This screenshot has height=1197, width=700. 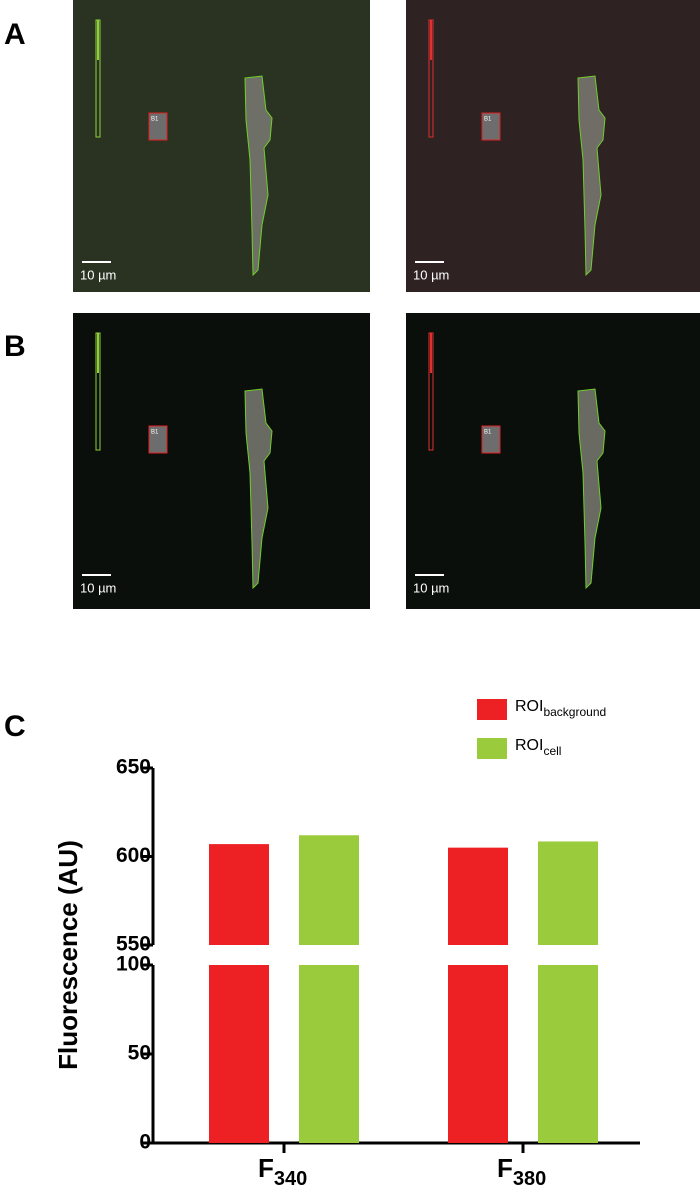 What do you see at coordinates (139, 1053) in the screenshot?
I see `y-tick-label: 50` at bounding box center [139, 1053].